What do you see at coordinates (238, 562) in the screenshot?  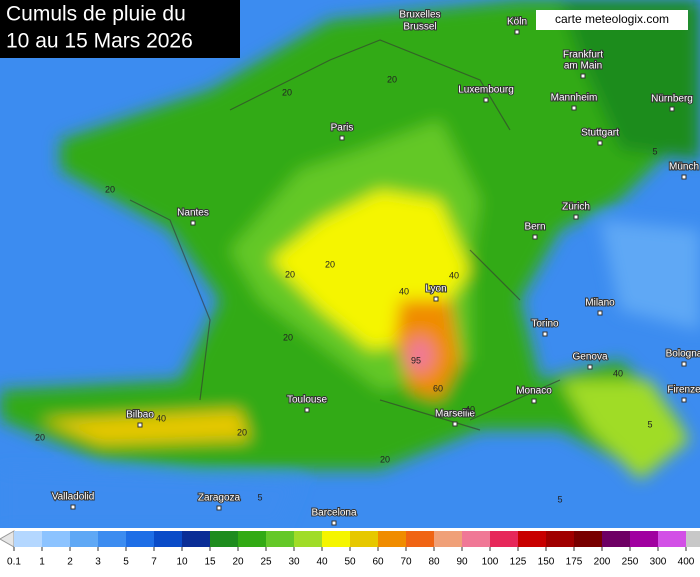 I see `legend-tick-label: 20` at bounding box center [238, 562].